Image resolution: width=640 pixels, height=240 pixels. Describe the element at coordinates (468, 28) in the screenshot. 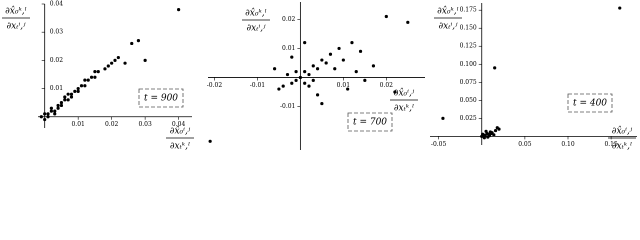

I see `y-tick-label: 0.150` at that location.